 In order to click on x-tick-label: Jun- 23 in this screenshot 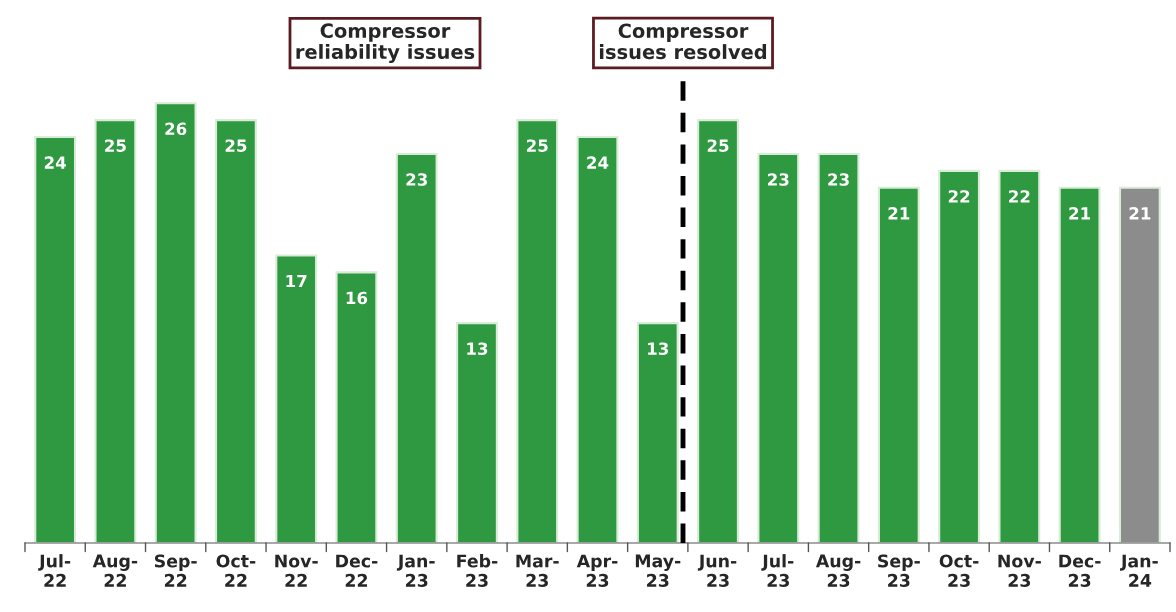, I will do `click(717, 570)`.